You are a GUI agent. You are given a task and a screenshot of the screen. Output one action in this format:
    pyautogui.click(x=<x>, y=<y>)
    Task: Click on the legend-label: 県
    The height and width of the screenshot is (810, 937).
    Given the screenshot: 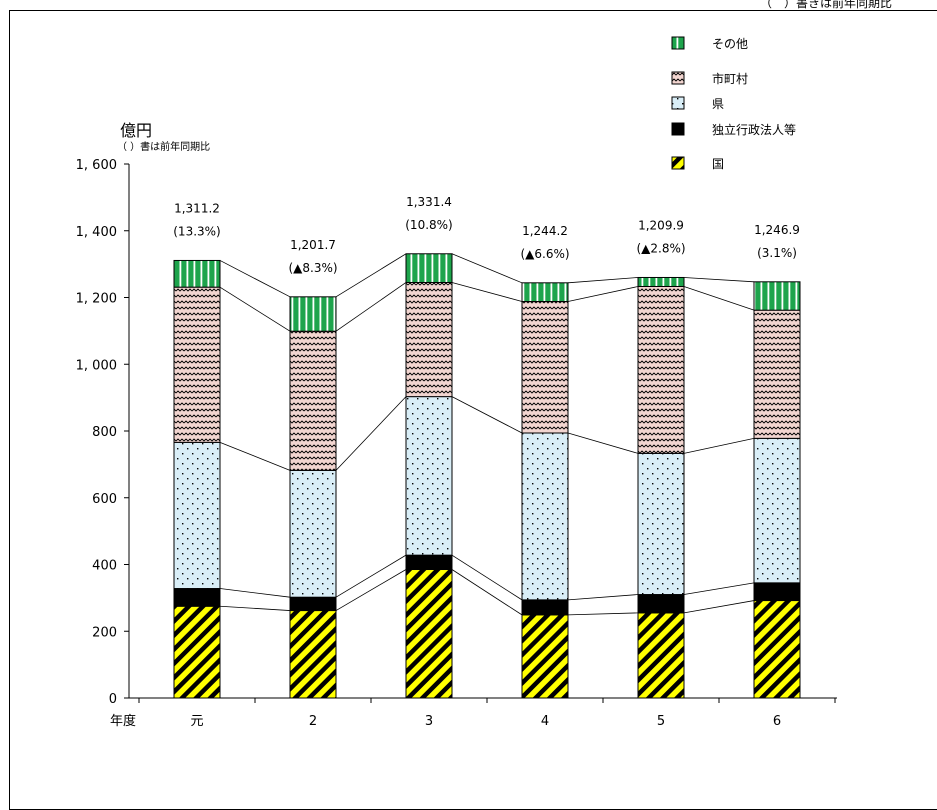 What is the action you would take?
    pyautogui.click(x=718, y=104)
    